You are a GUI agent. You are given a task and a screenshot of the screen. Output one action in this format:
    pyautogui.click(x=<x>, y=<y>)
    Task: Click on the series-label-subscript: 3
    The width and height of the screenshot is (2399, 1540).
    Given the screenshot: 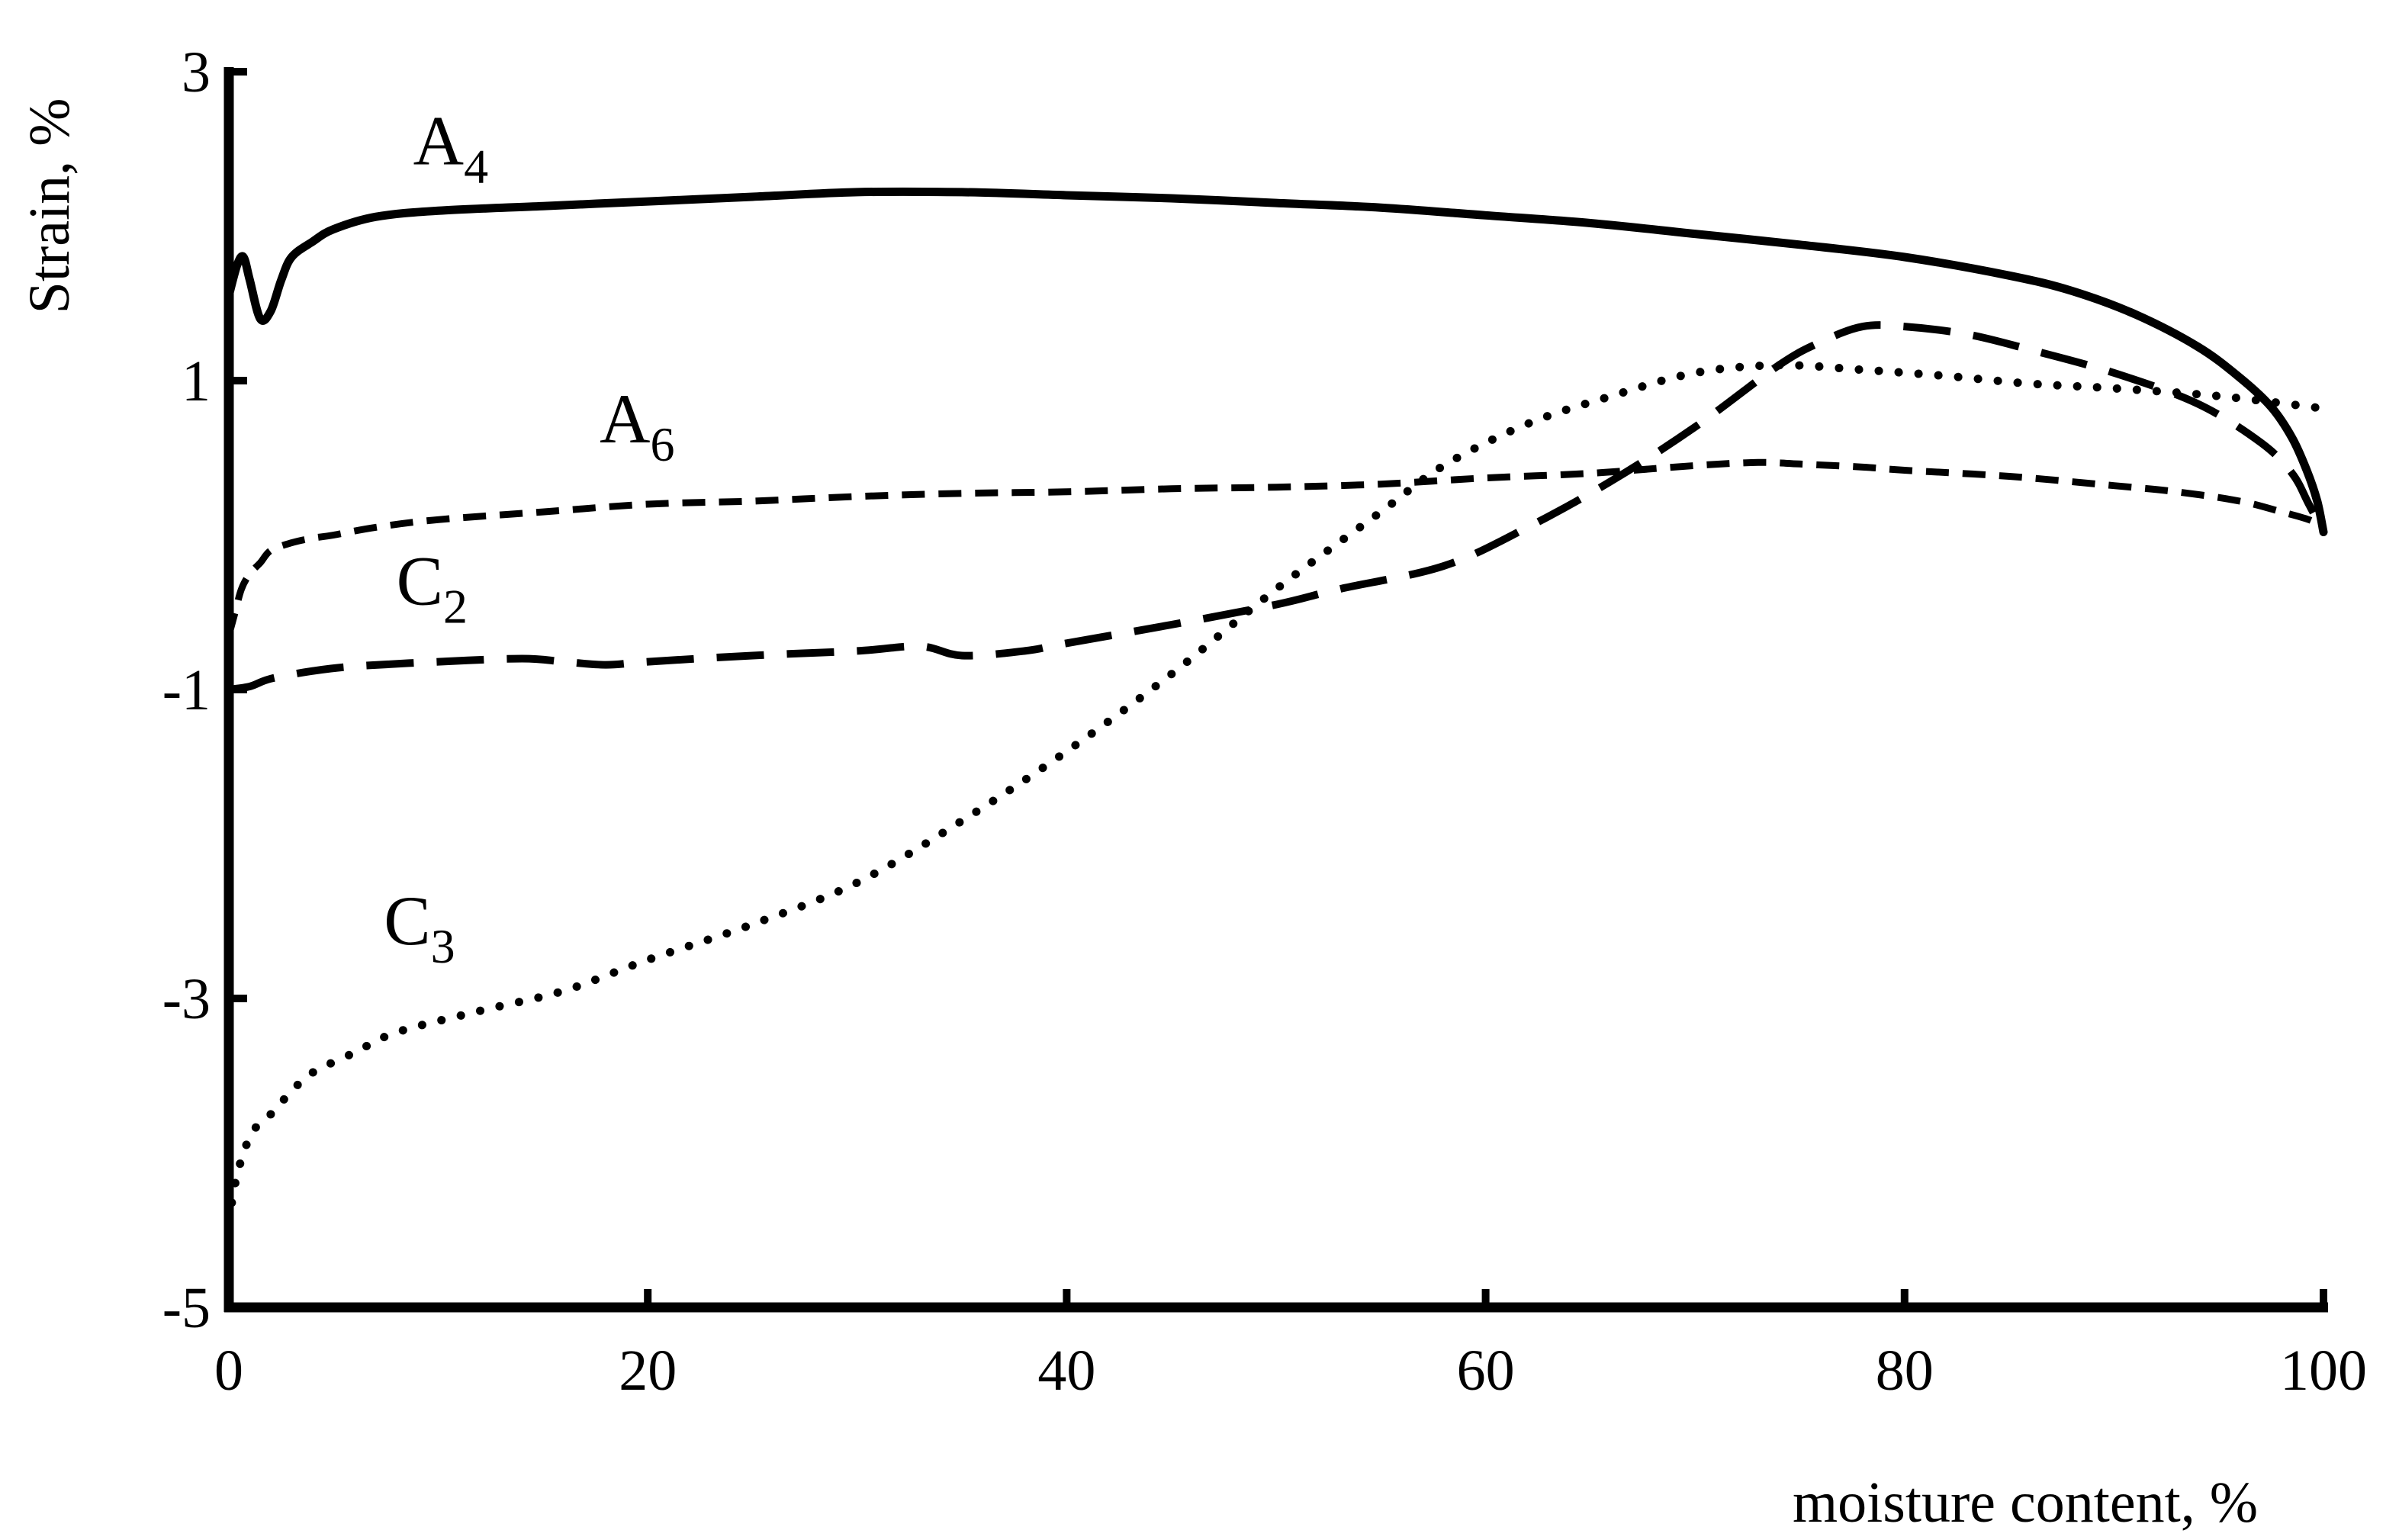 What is the action you would take?
    pyautogui.click(x=443, y=946)
    